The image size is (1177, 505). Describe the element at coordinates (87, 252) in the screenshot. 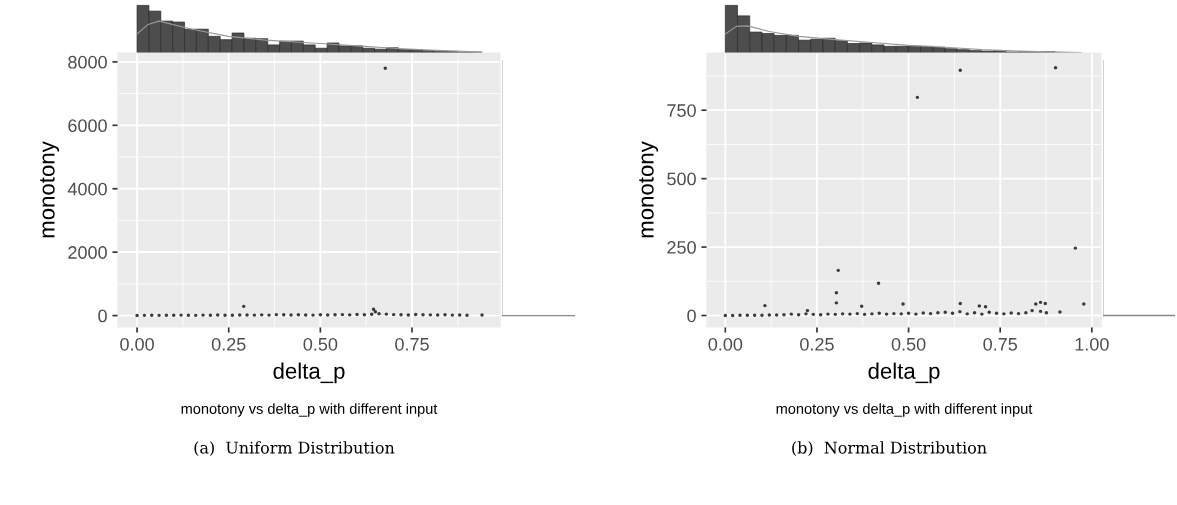

I see `y-tick-label: 2000` at that location.